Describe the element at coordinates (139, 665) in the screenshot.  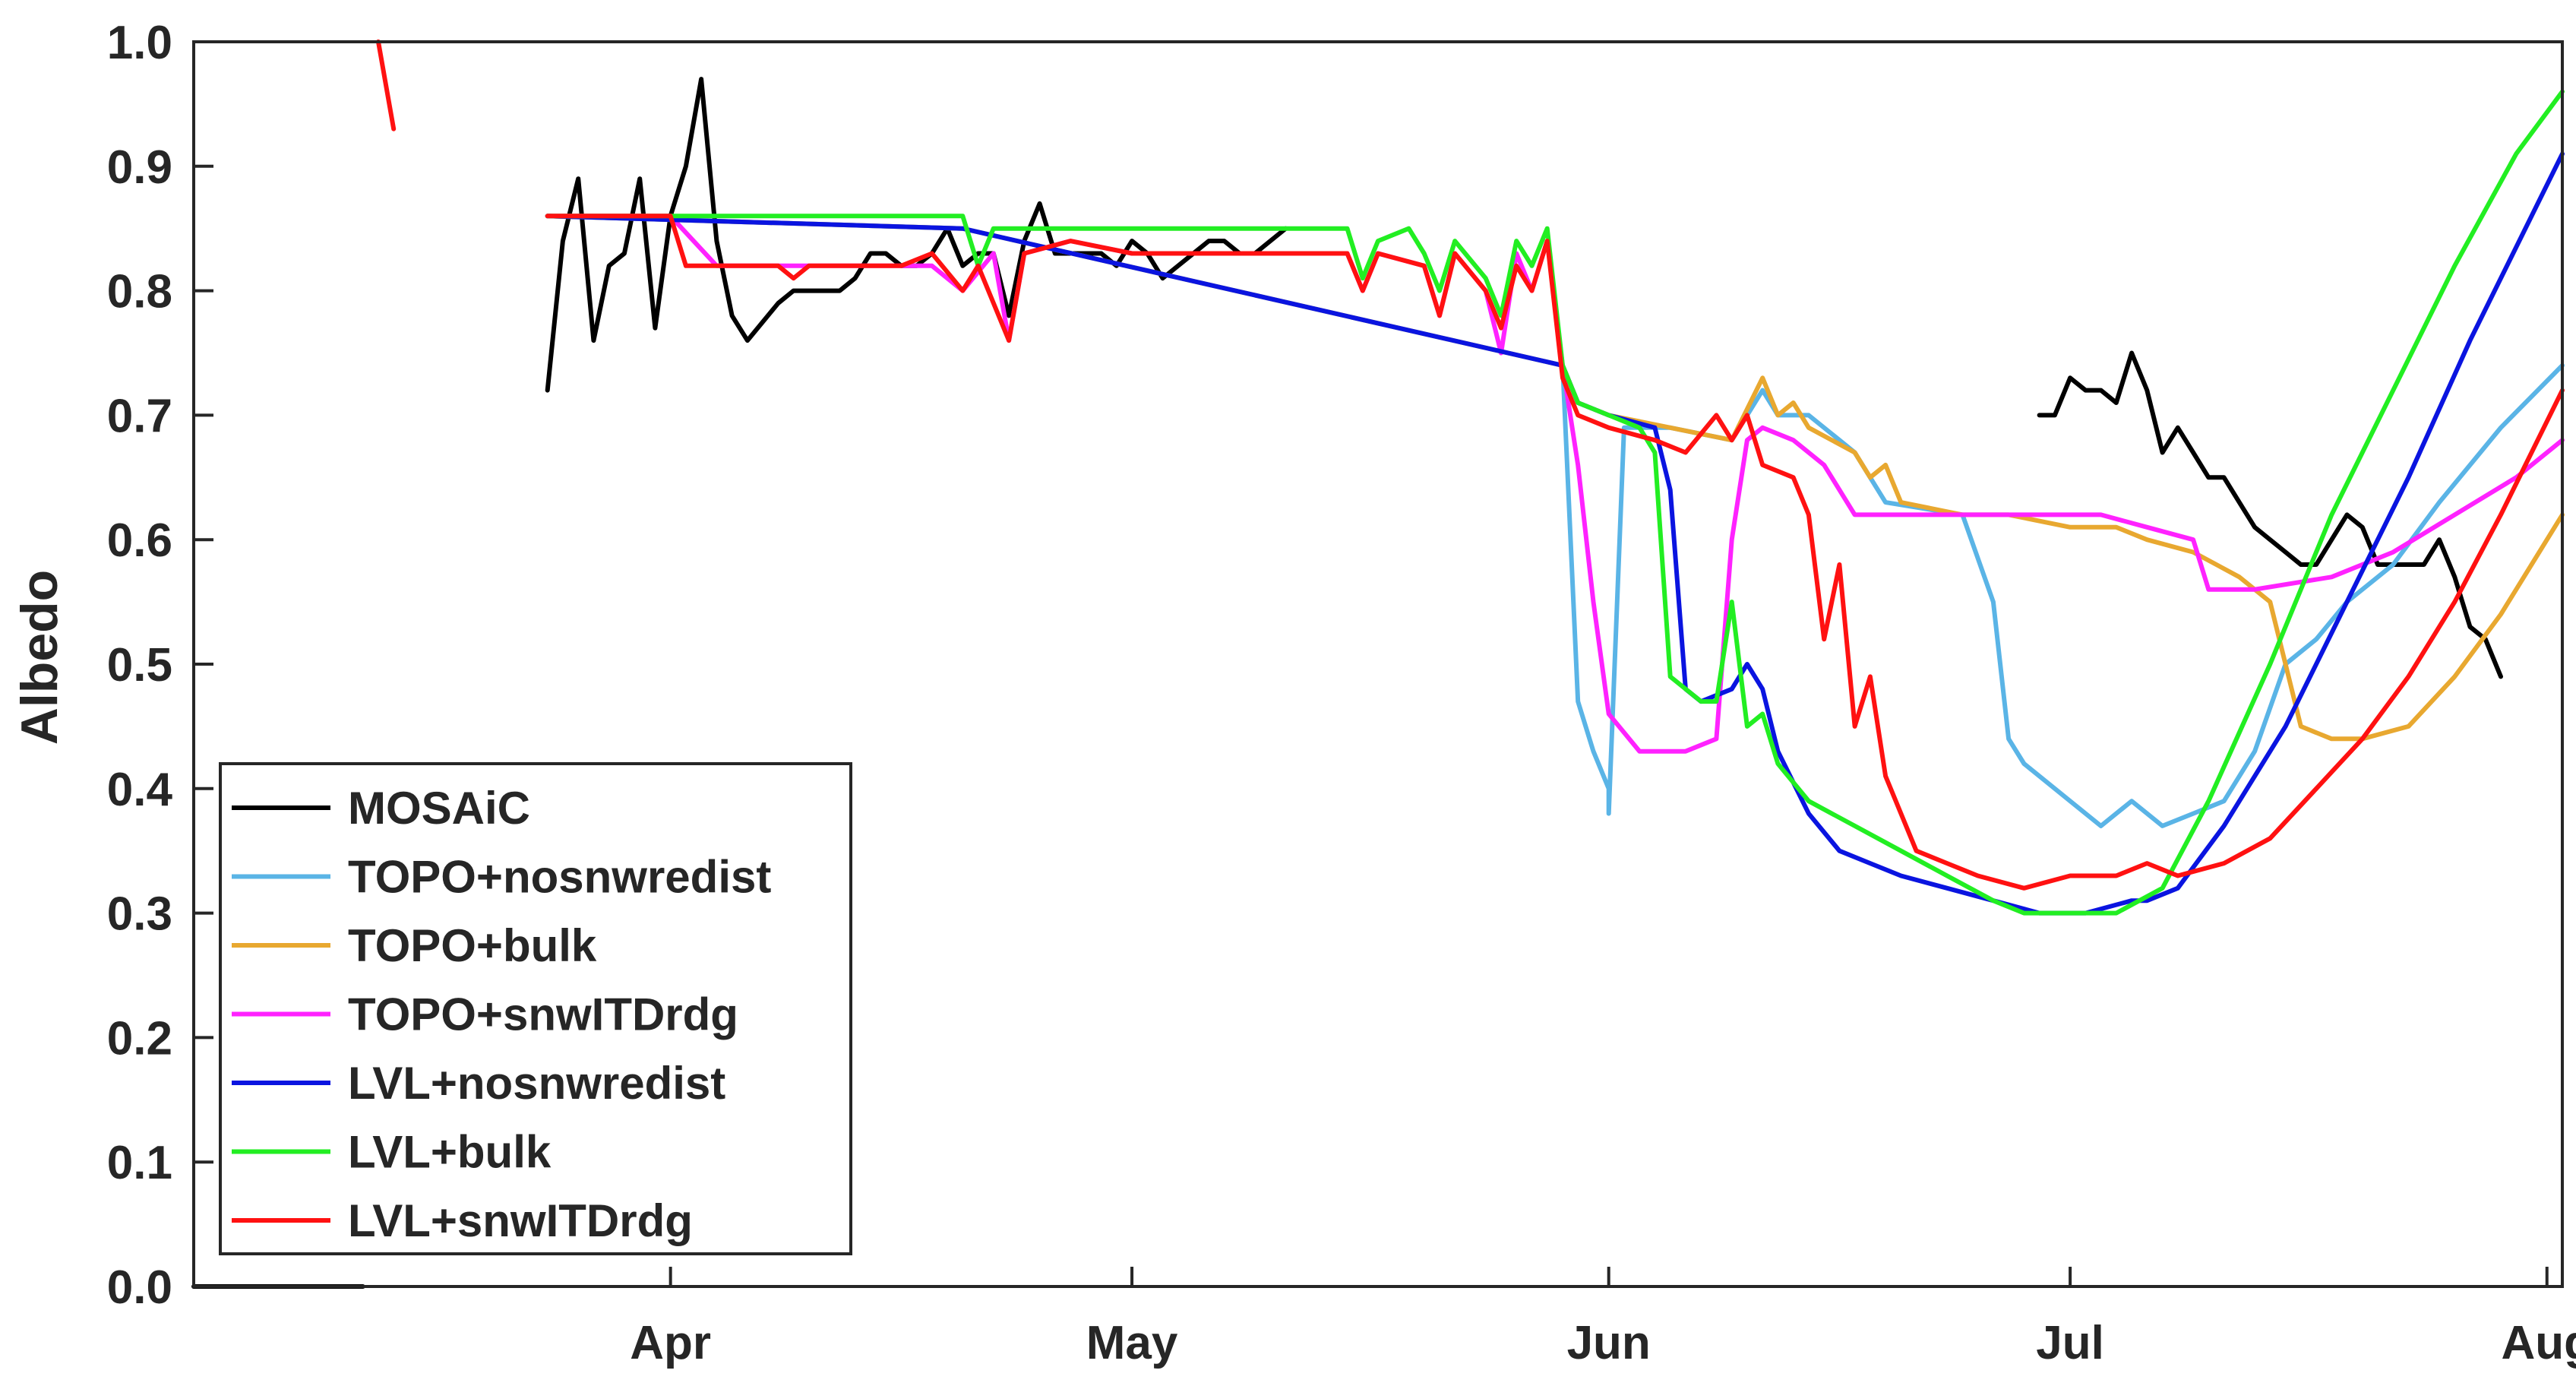
I see `y-tick-label: 0.5` at that location.